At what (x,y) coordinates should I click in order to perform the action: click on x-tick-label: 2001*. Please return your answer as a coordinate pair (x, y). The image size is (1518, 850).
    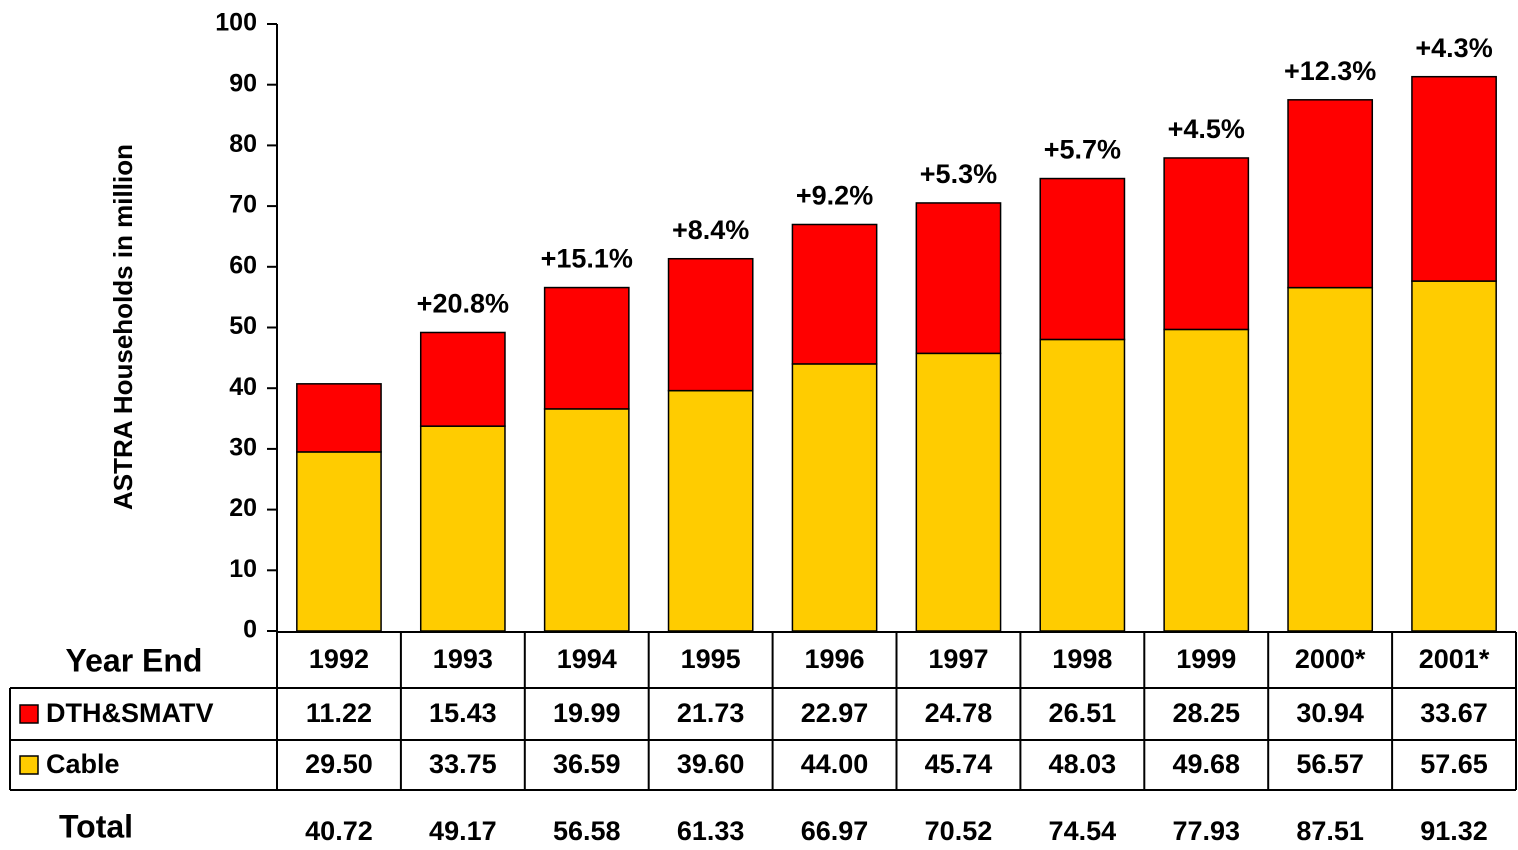
    Looking at the image, I should click on (1454, 659).